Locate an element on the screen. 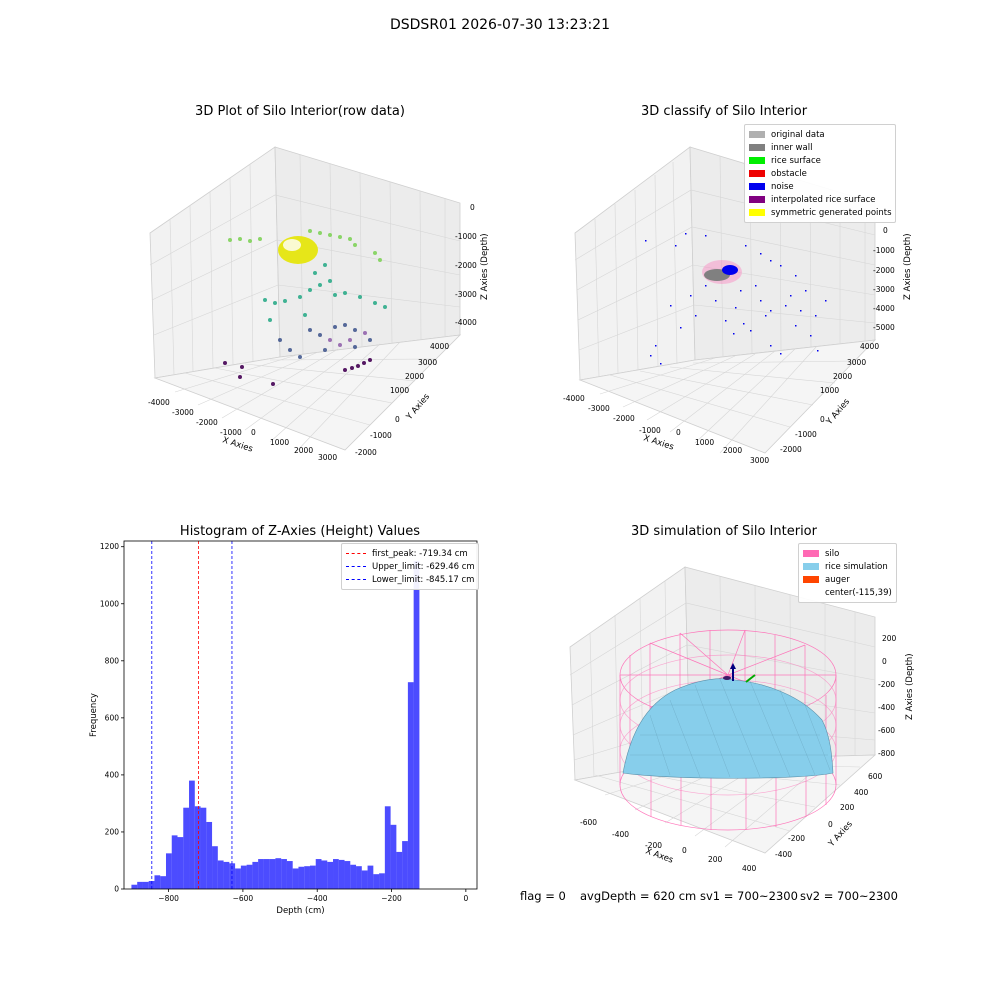 The image size is (1000, 1000). histogram-x-ticks: −800 −600 −400 −200 0 is located at coordinates (313, 896).